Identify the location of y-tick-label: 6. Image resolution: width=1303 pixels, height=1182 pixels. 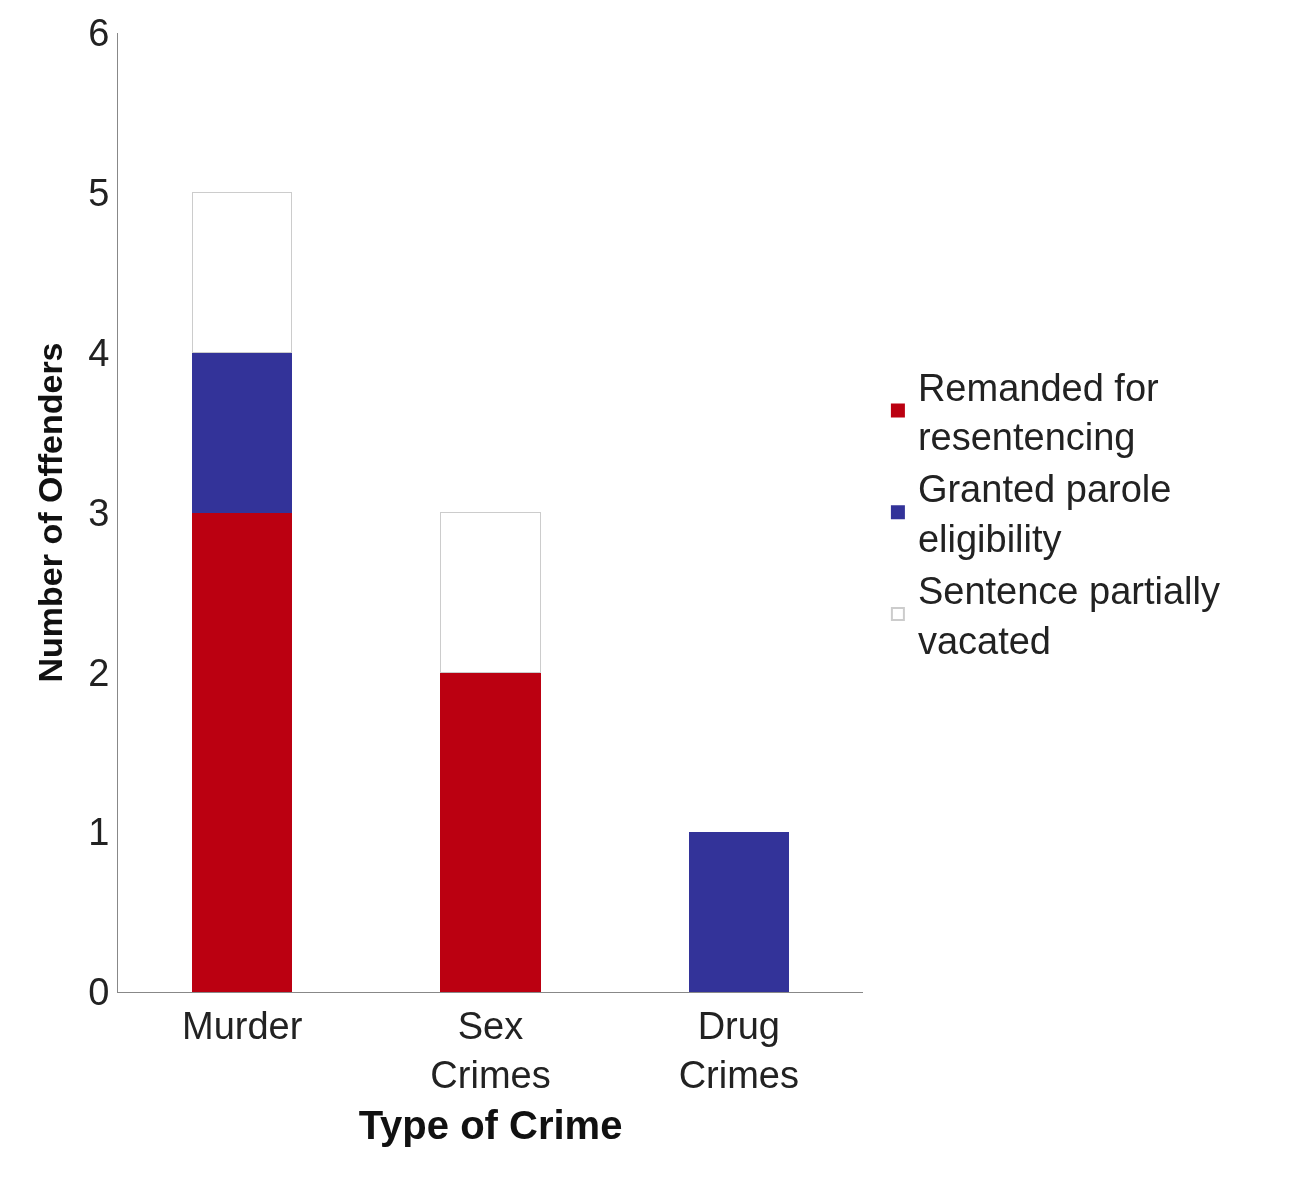
(99, 33).